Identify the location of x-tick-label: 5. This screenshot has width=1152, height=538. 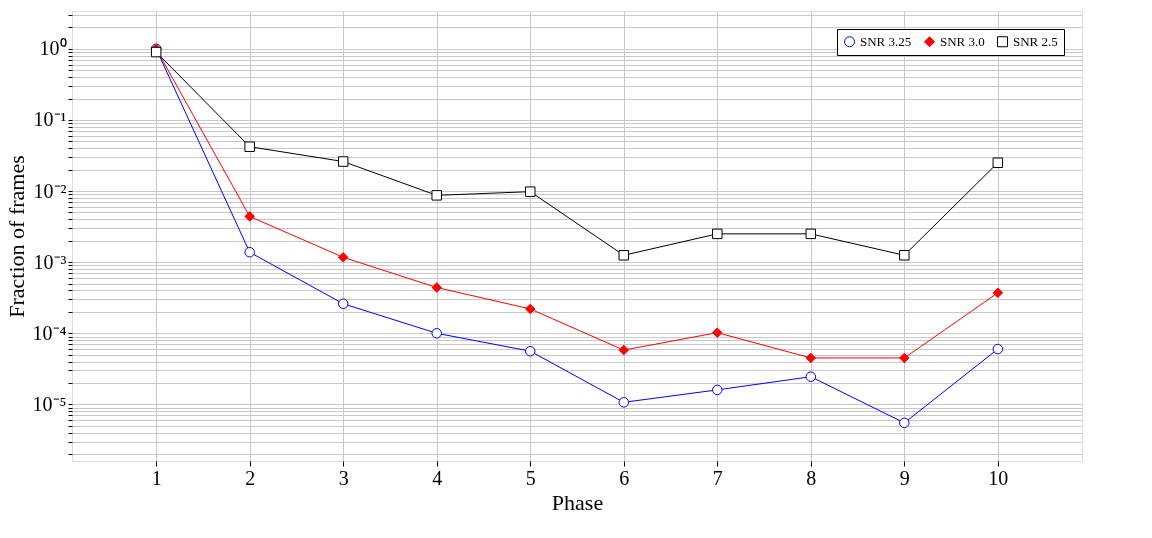
(530, 477).